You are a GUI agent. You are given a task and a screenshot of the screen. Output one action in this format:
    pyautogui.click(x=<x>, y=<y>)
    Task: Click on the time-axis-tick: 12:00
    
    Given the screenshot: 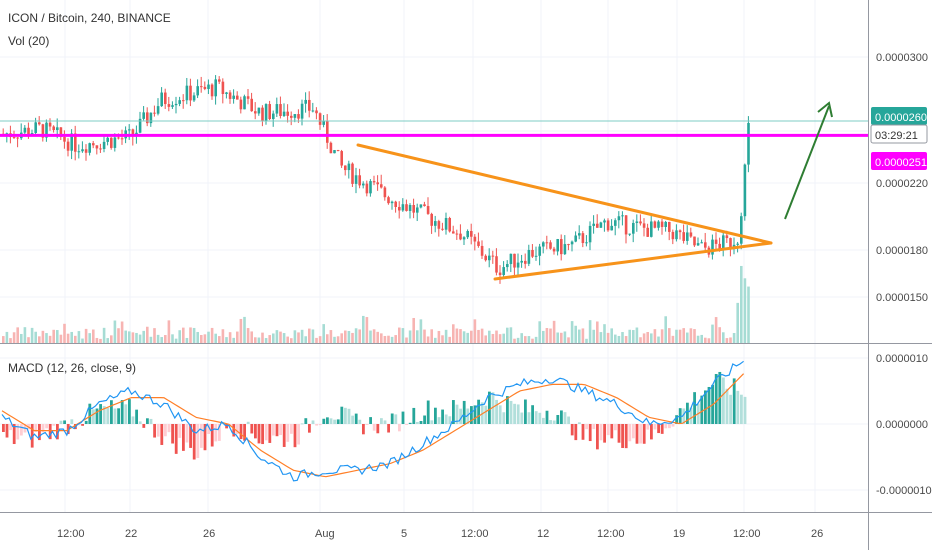 What is the action you would take?
    pyautogui.click(x=71, y=534)
    